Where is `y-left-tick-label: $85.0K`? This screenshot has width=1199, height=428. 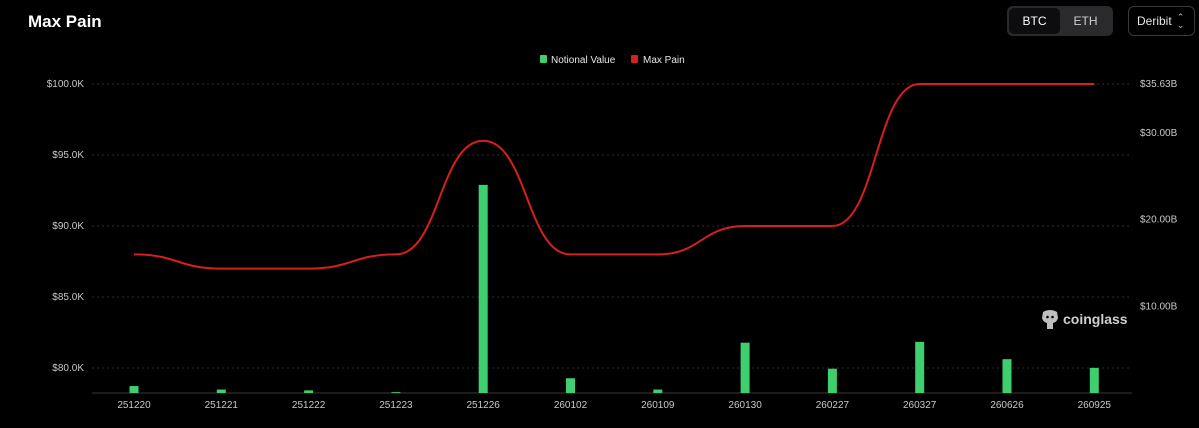 y-left-tick-label: $85.0K is located at coordinates (68, 297).